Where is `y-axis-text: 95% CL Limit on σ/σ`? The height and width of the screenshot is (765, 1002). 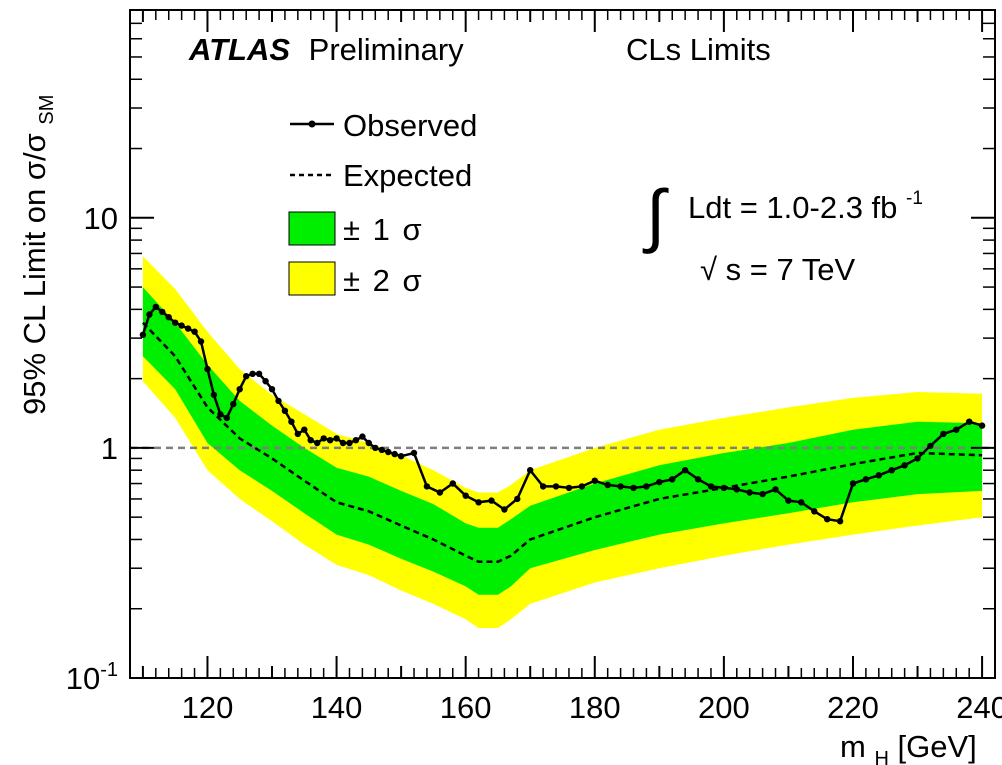 y-axis-text: 95% CL Limit on σ/σ is located at coordinates (34, 274).